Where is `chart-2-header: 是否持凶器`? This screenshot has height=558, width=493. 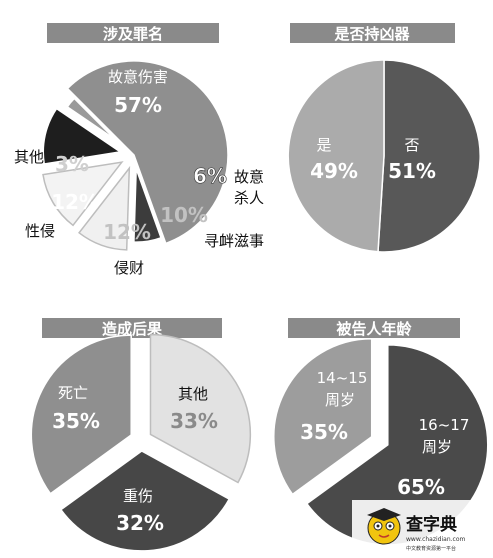 chart-2-header: 是否持凶器 is located at coordinates (372, 33).